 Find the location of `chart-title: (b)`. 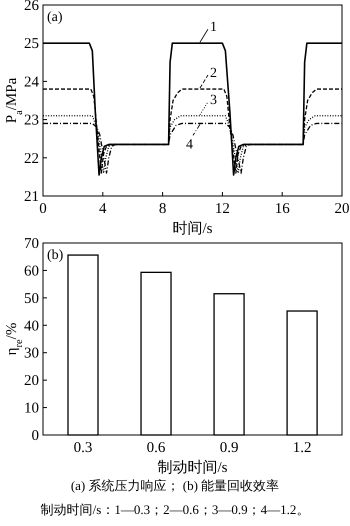

chart-title: (b) is located at coordinates (55, 255).